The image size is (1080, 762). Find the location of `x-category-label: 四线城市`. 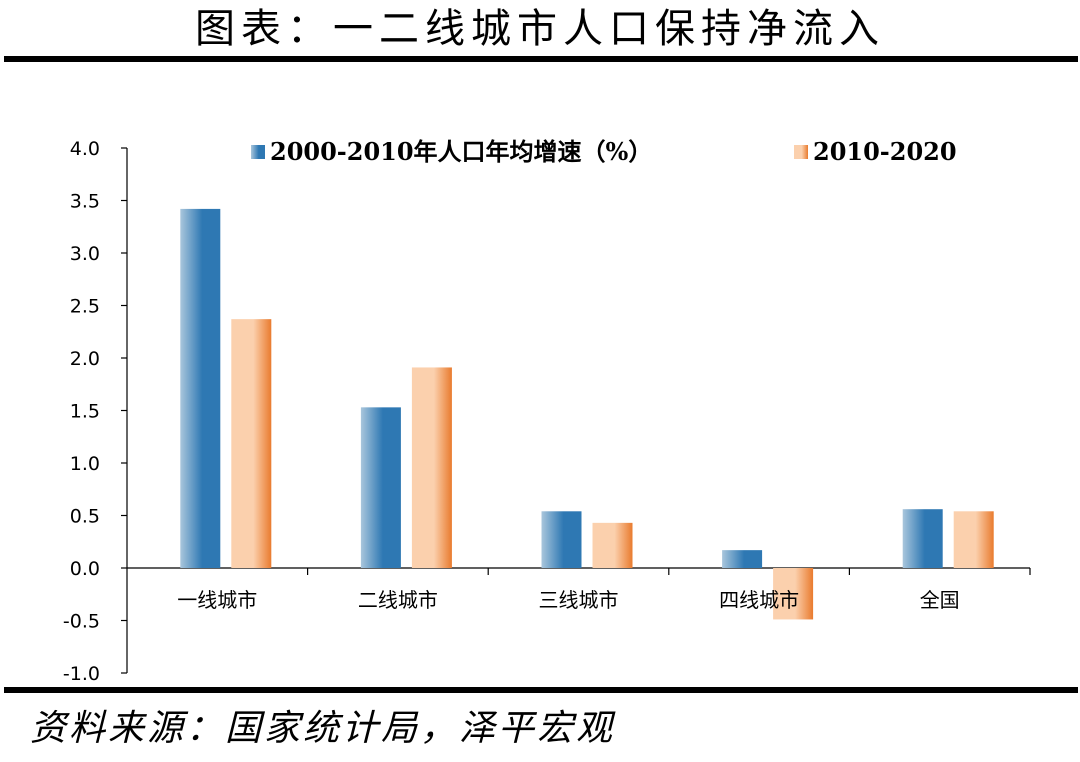

x-category-label: 四线城市 is located at coordinates (759, 600).